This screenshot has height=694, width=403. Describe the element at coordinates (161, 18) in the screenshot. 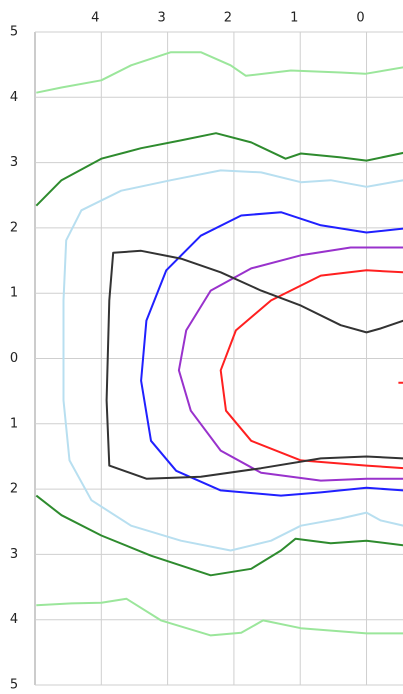

I see `x-tick-label: 3` at that location.